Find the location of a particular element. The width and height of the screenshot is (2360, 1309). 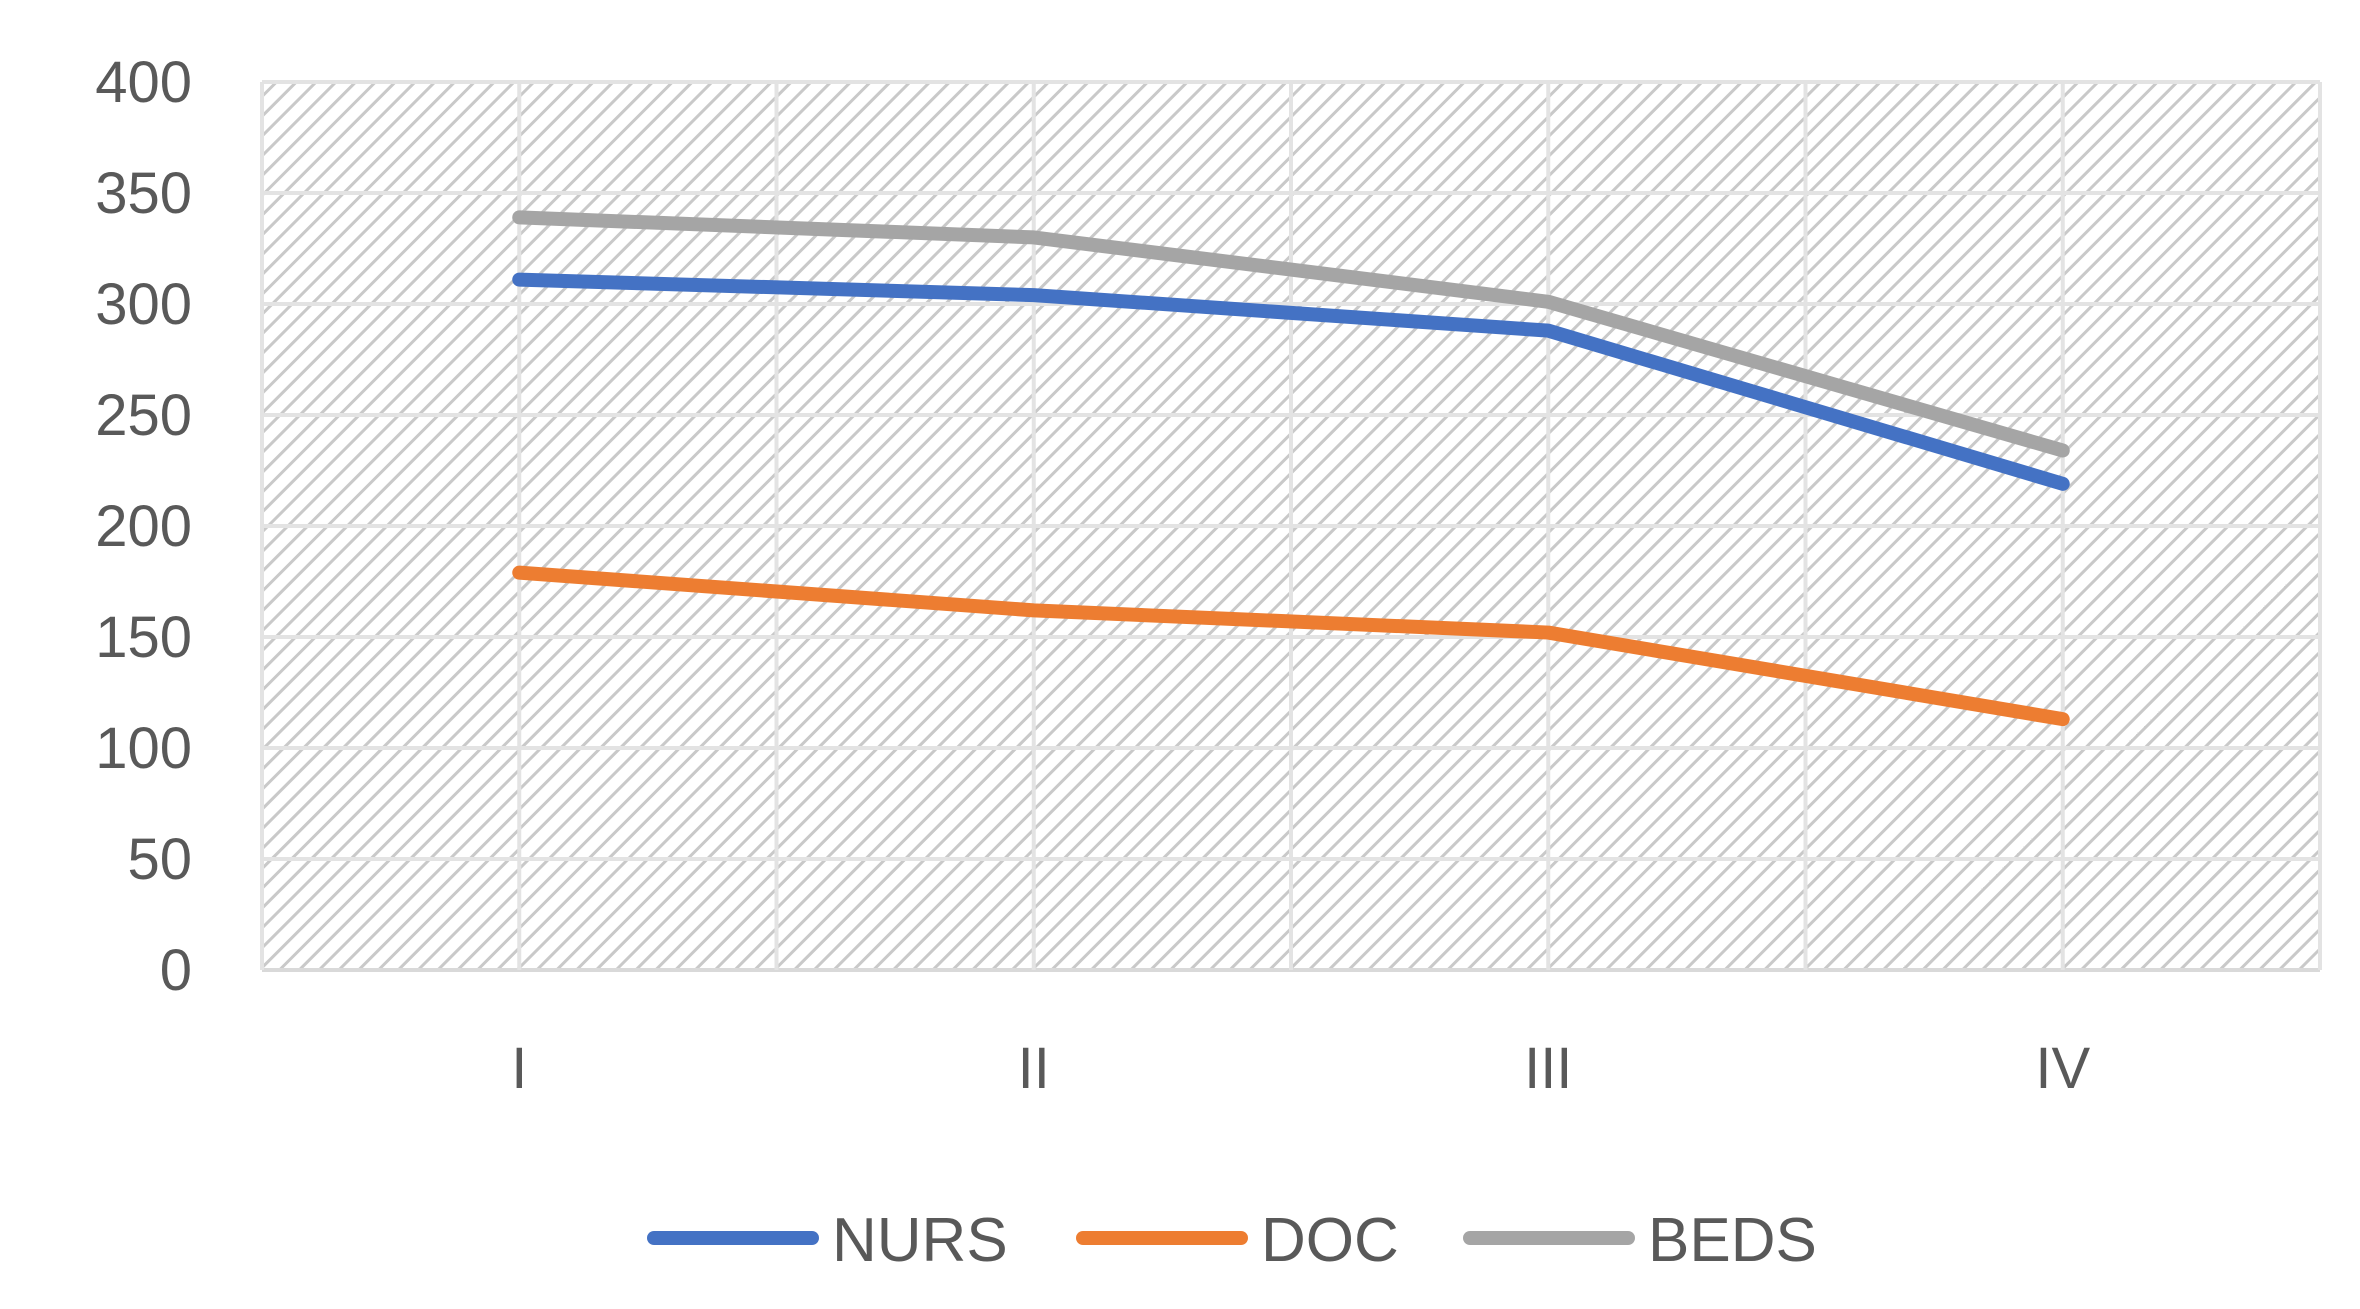

x-axis: I II III IV is located at coordinates (1300, 1068).